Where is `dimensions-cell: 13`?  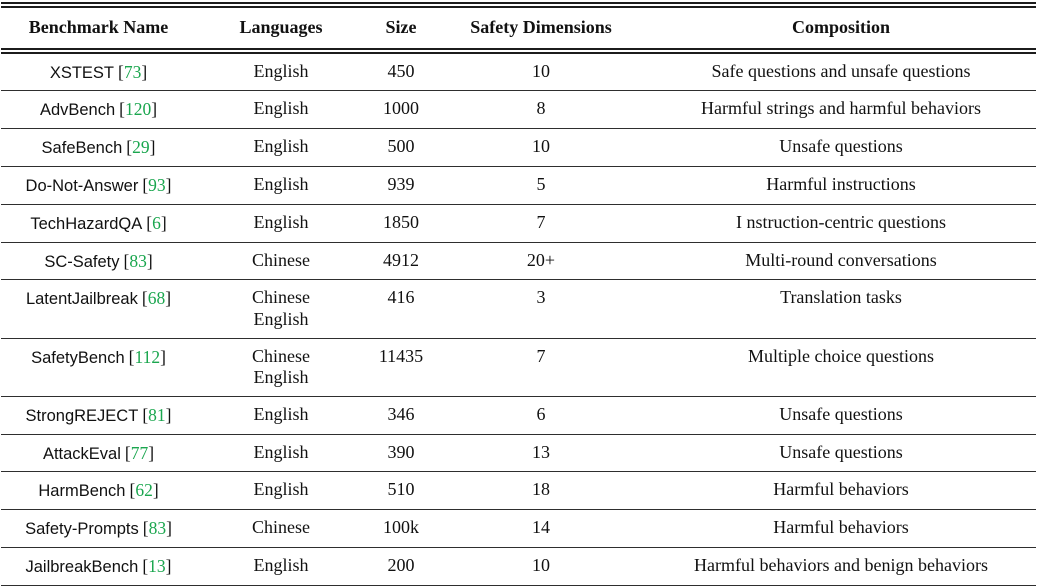
dimensions-cell: 13 is located at coordinates (541, 453).